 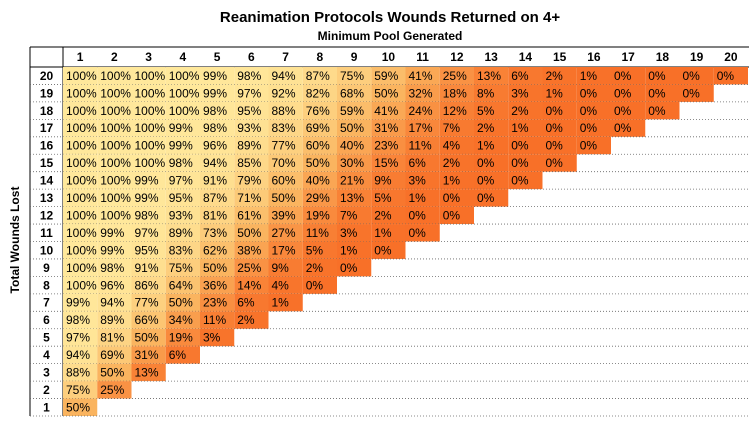 I want to click on cell-value: 15%, so click(x=386, y=163).